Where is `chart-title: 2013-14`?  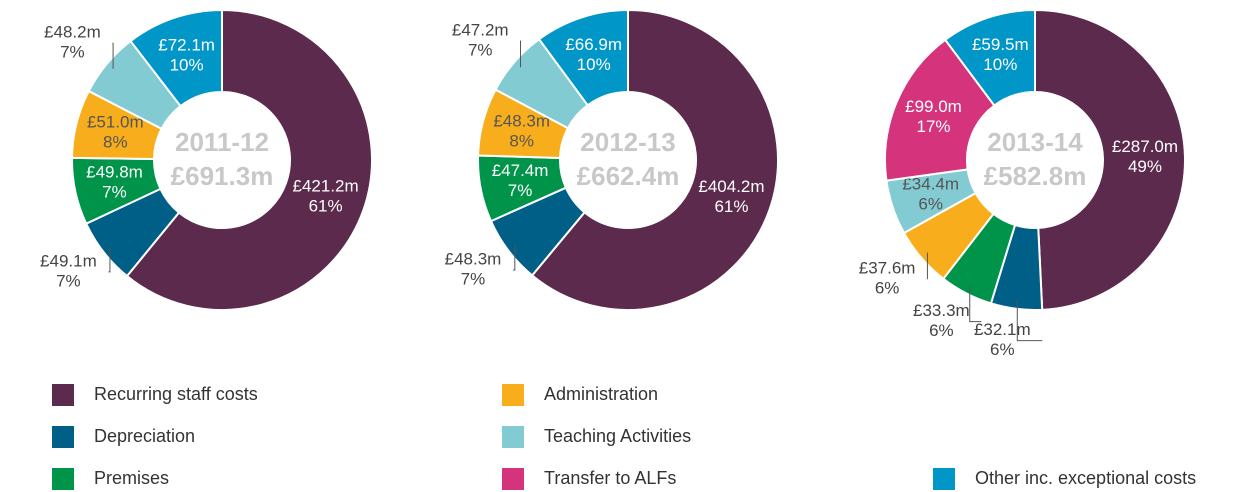
chart-title: 2013-14 is located at coordinates (1035, 142).